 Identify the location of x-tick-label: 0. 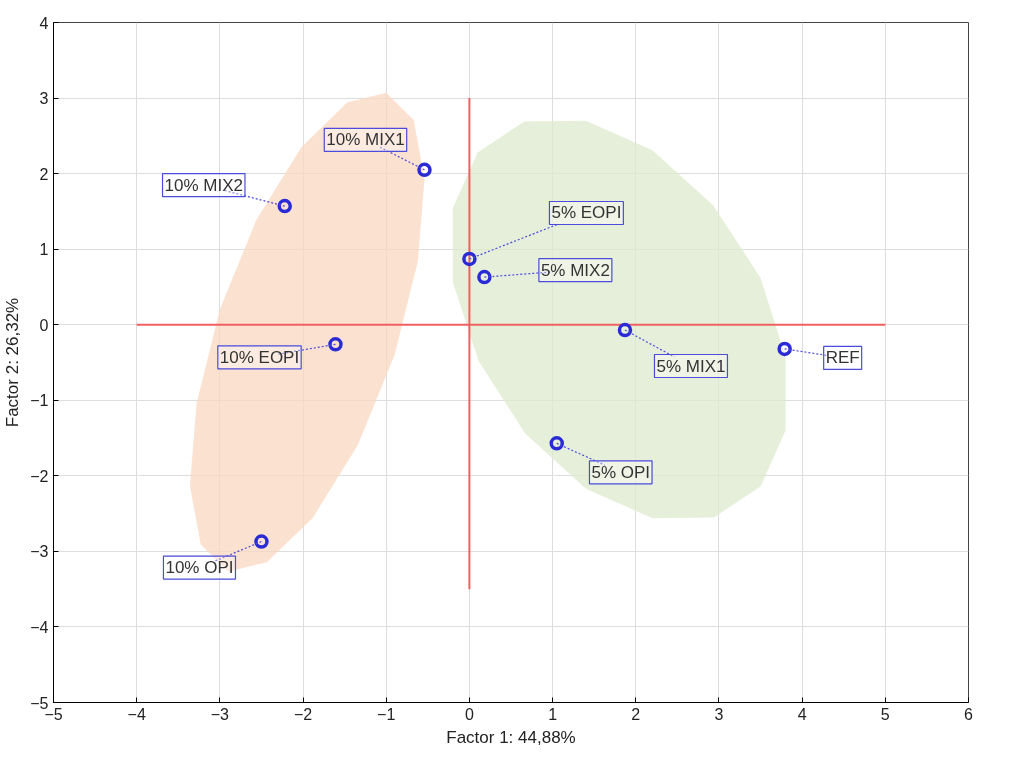
(469, 714).